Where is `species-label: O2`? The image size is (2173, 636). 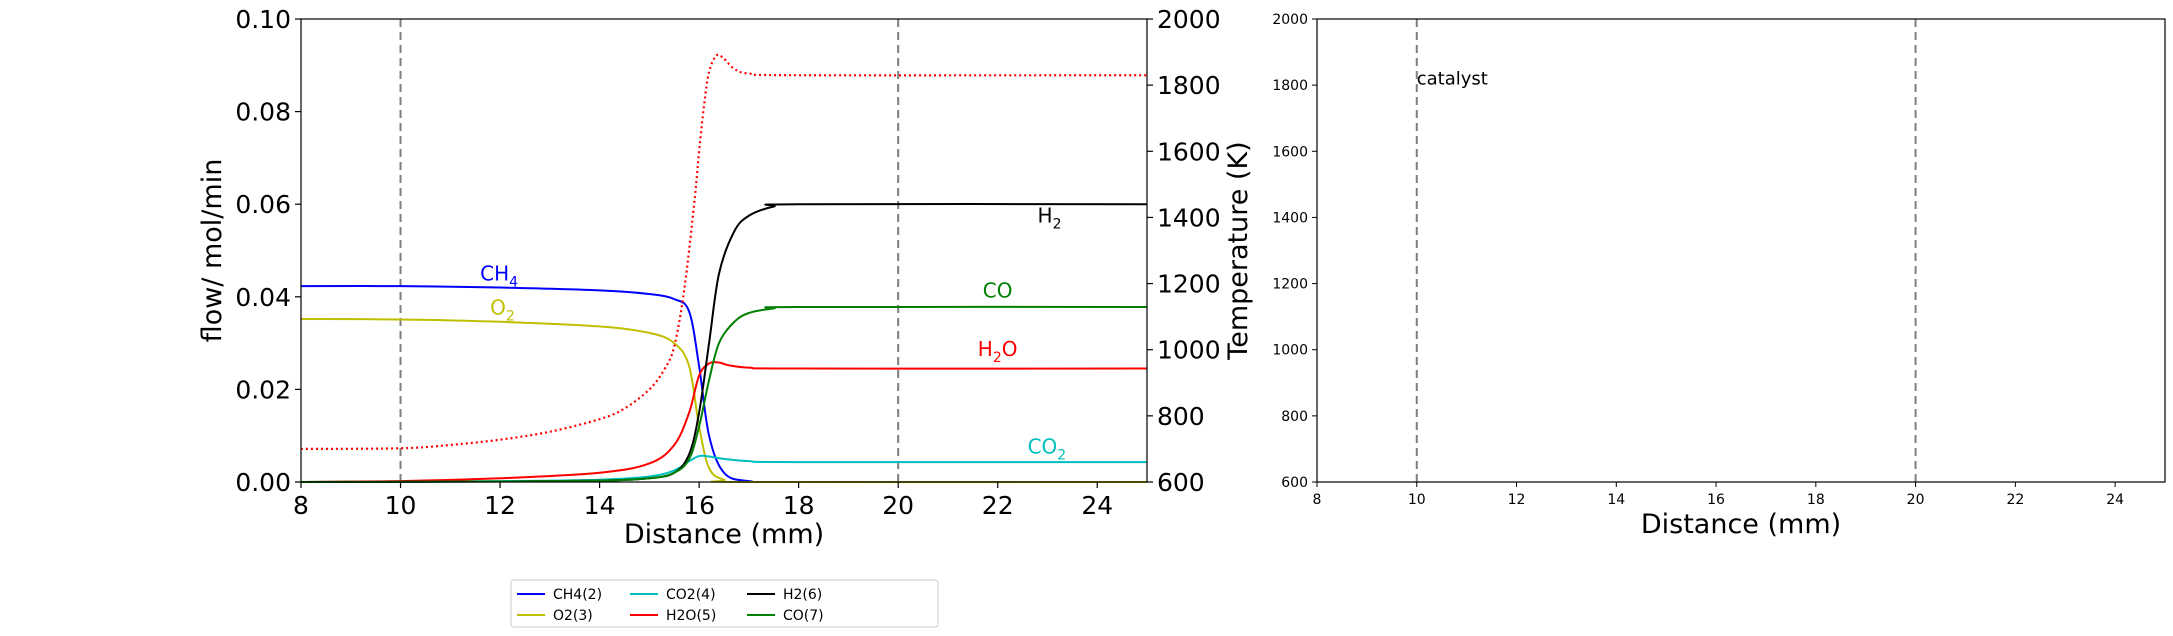 species-label: O2 is located at coordinates (502, 309).